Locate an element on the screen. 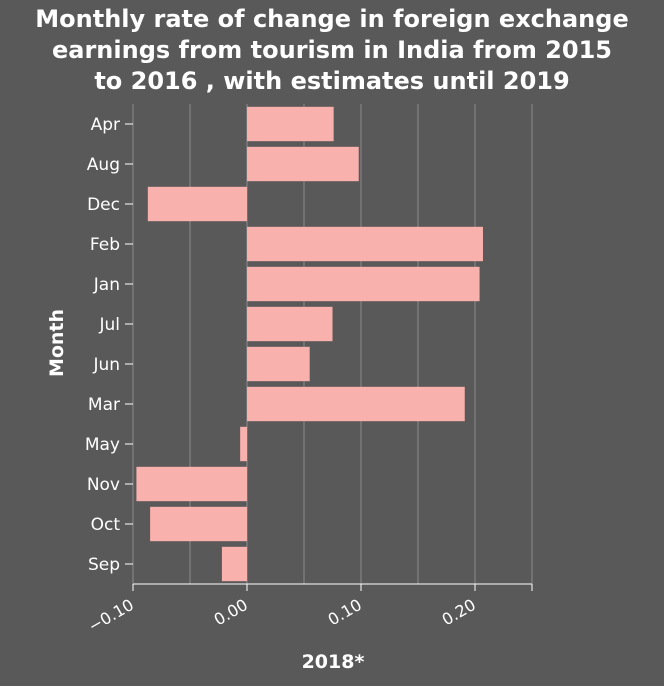 The height and width of the screenshot is (686, 664). bar-jan is located at coordinates (363, 284).